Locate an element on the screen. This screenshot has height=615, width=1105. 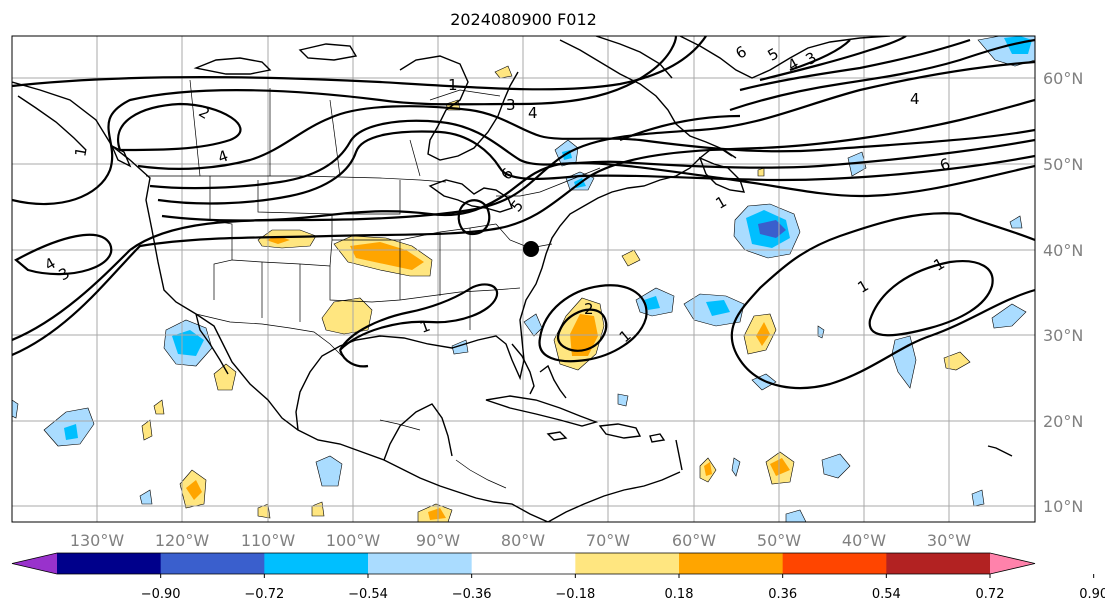
lon-label-110w: 110°W is located at coordinates (268, 540).